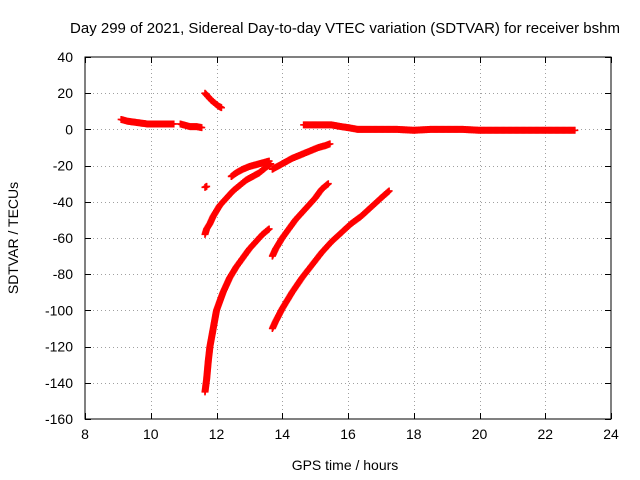  I want to click on x-axis-label: GPS time / hours, so click(345, 465).